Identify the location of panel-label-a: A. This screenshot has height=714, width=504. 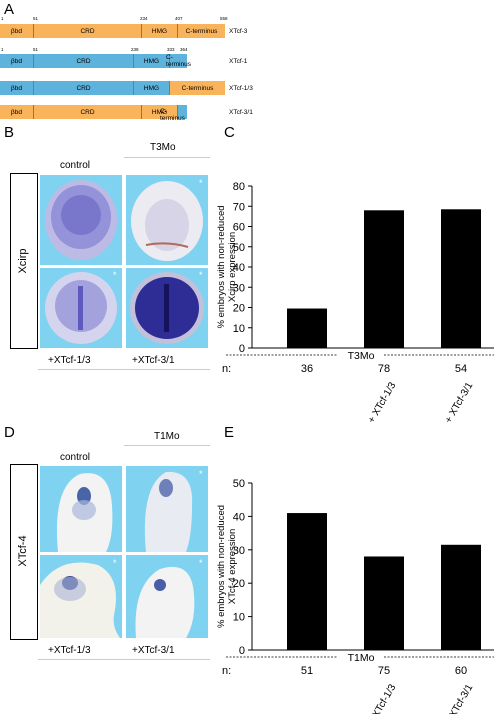
(9, 9).